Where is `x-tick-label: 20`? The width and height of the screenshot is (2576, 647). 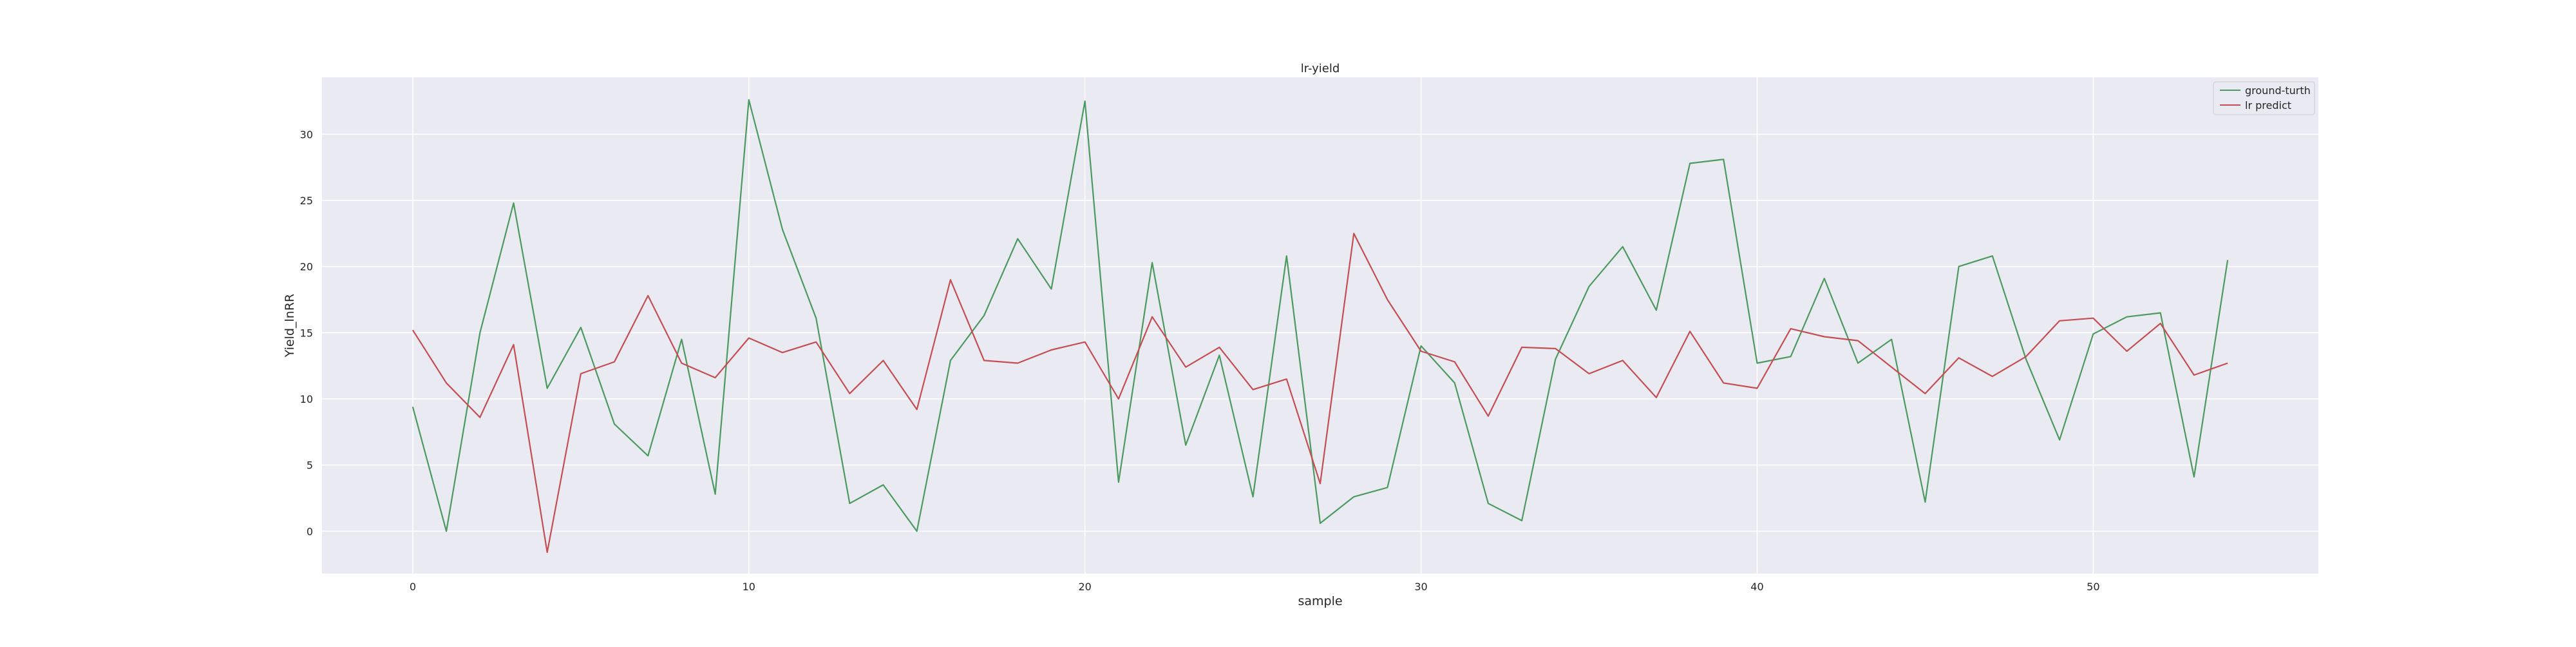 x-tick-label: 20 is located at coordinates (1085, 587).